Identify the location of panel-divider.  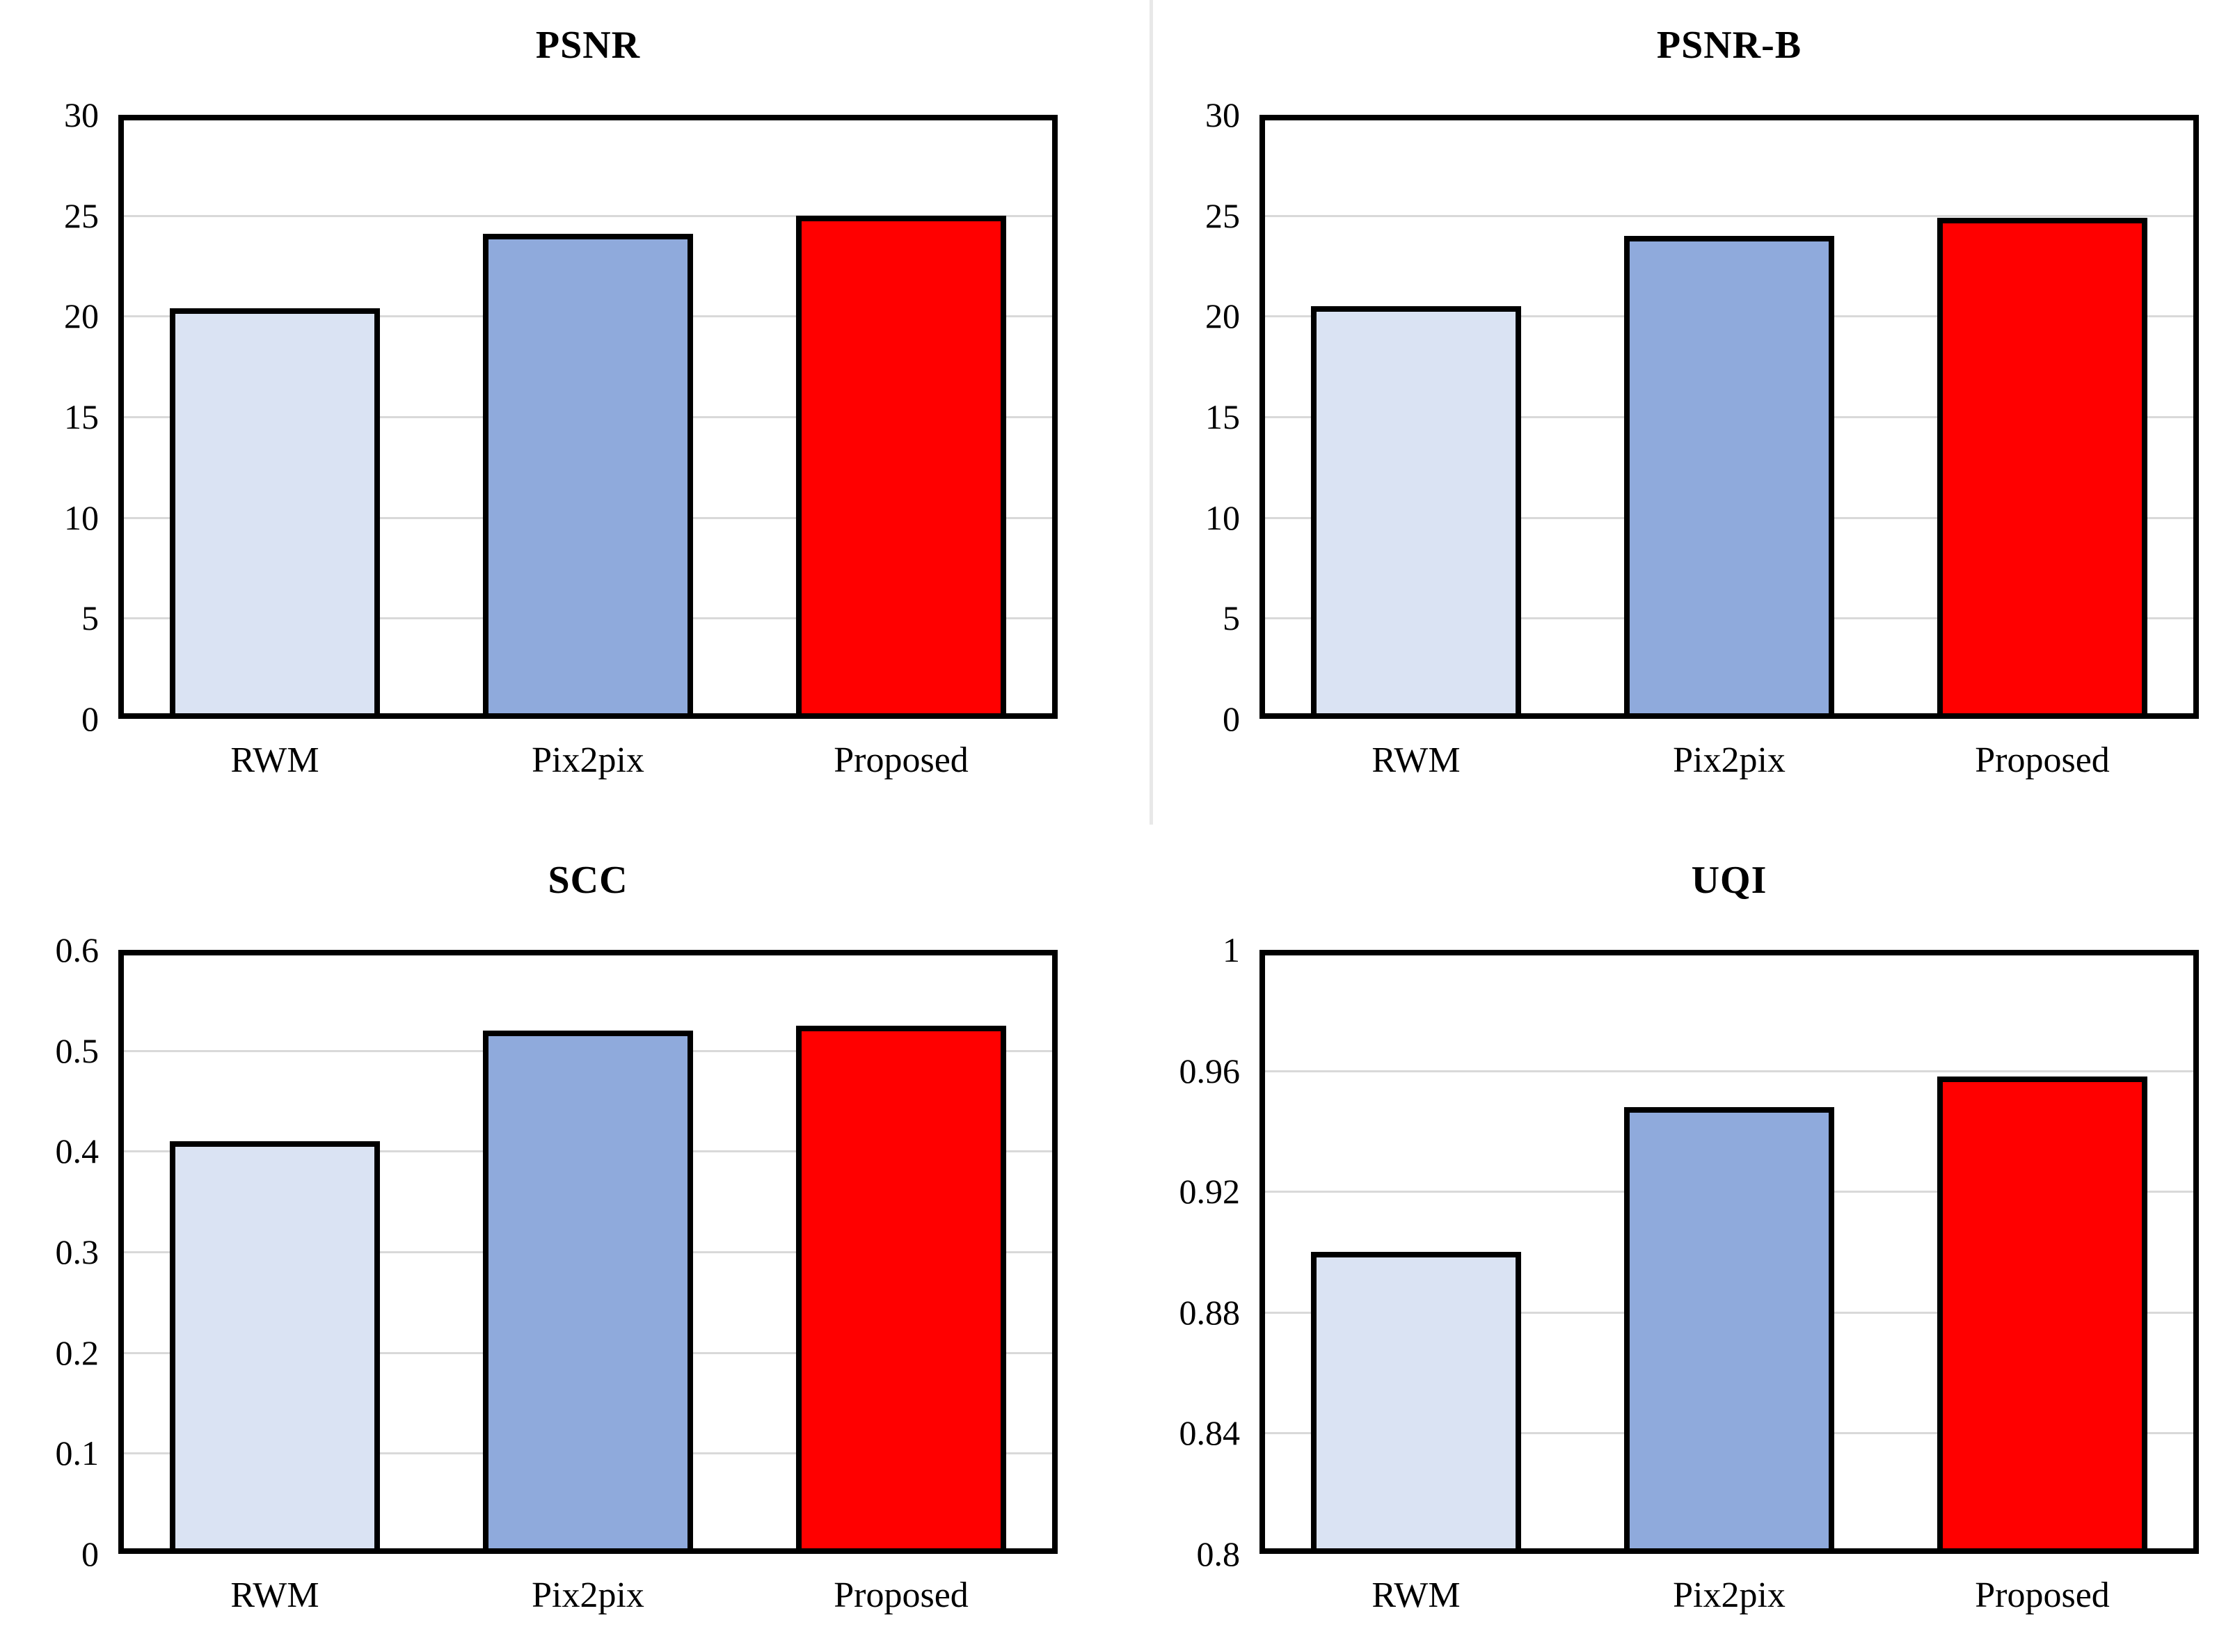
(1152, 412).